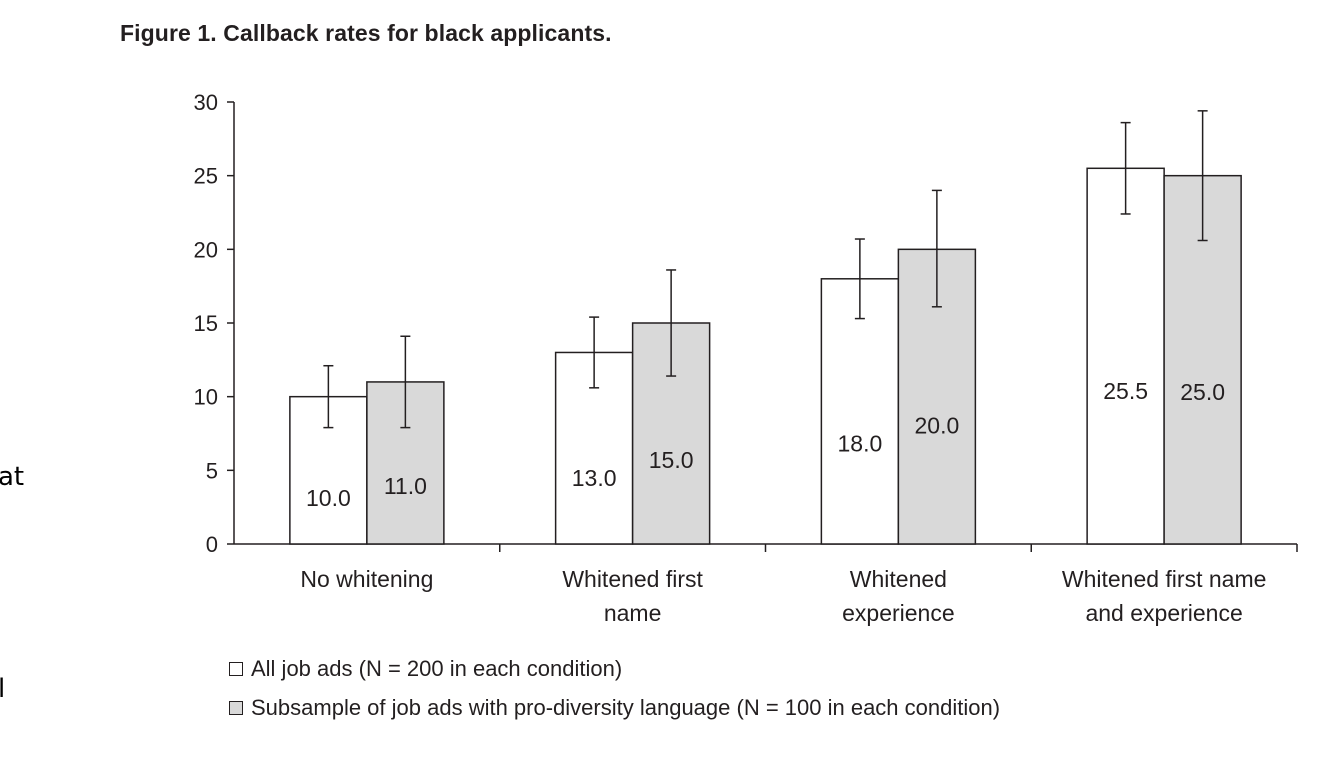  I want to click on y-tick-label: 30, so click(206, 102).